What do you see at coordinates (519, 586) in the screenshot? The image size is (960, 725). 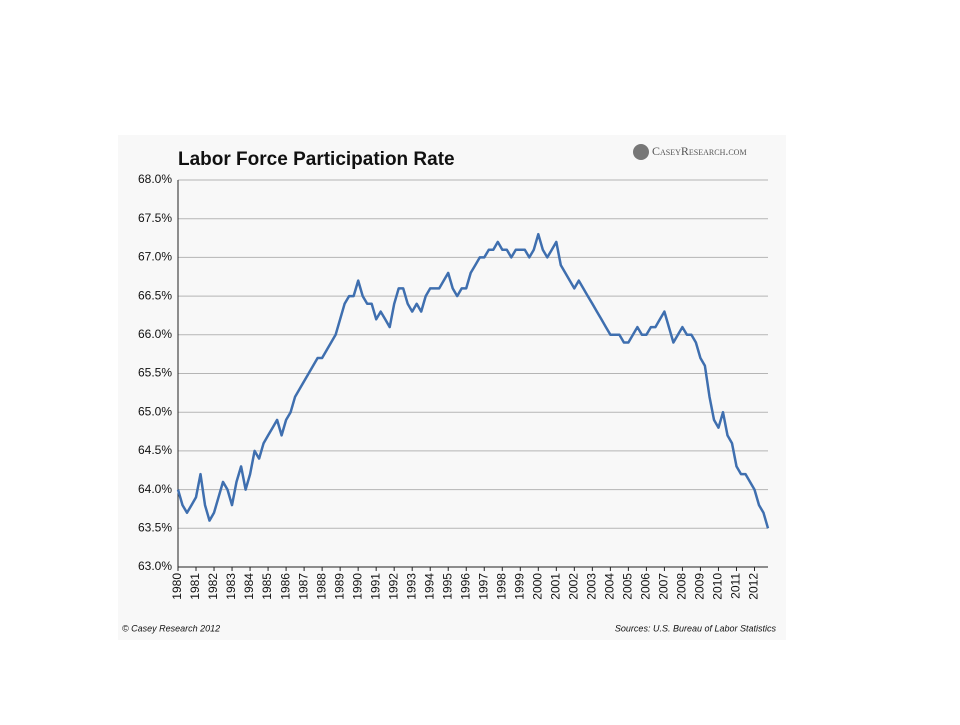 I see `x-tick-label: 1999` at bounding box center [519, 586].